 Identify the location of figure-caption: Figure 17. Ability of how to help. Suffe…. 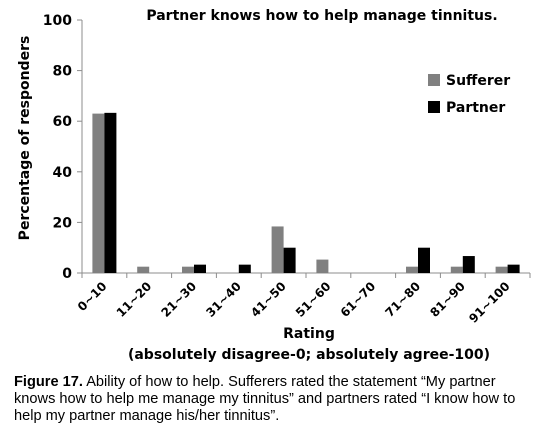
(270, 399).